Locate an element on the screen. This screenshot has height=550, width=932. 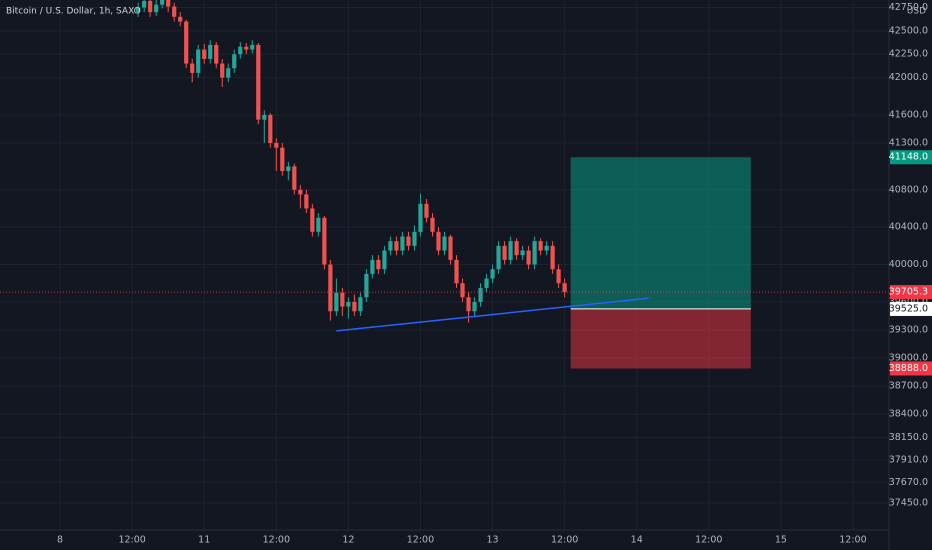
y-tick-label: 41600.0 is located at coordinates (908, 114).